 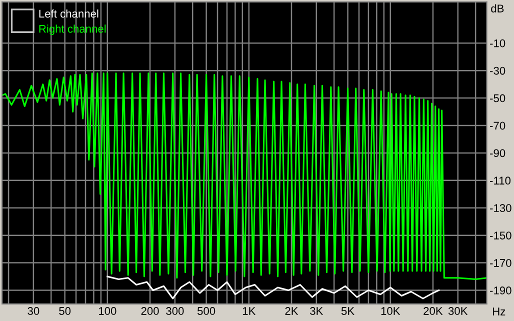 I want to click on y-tick-label: -70, so click(x=498, y=126).